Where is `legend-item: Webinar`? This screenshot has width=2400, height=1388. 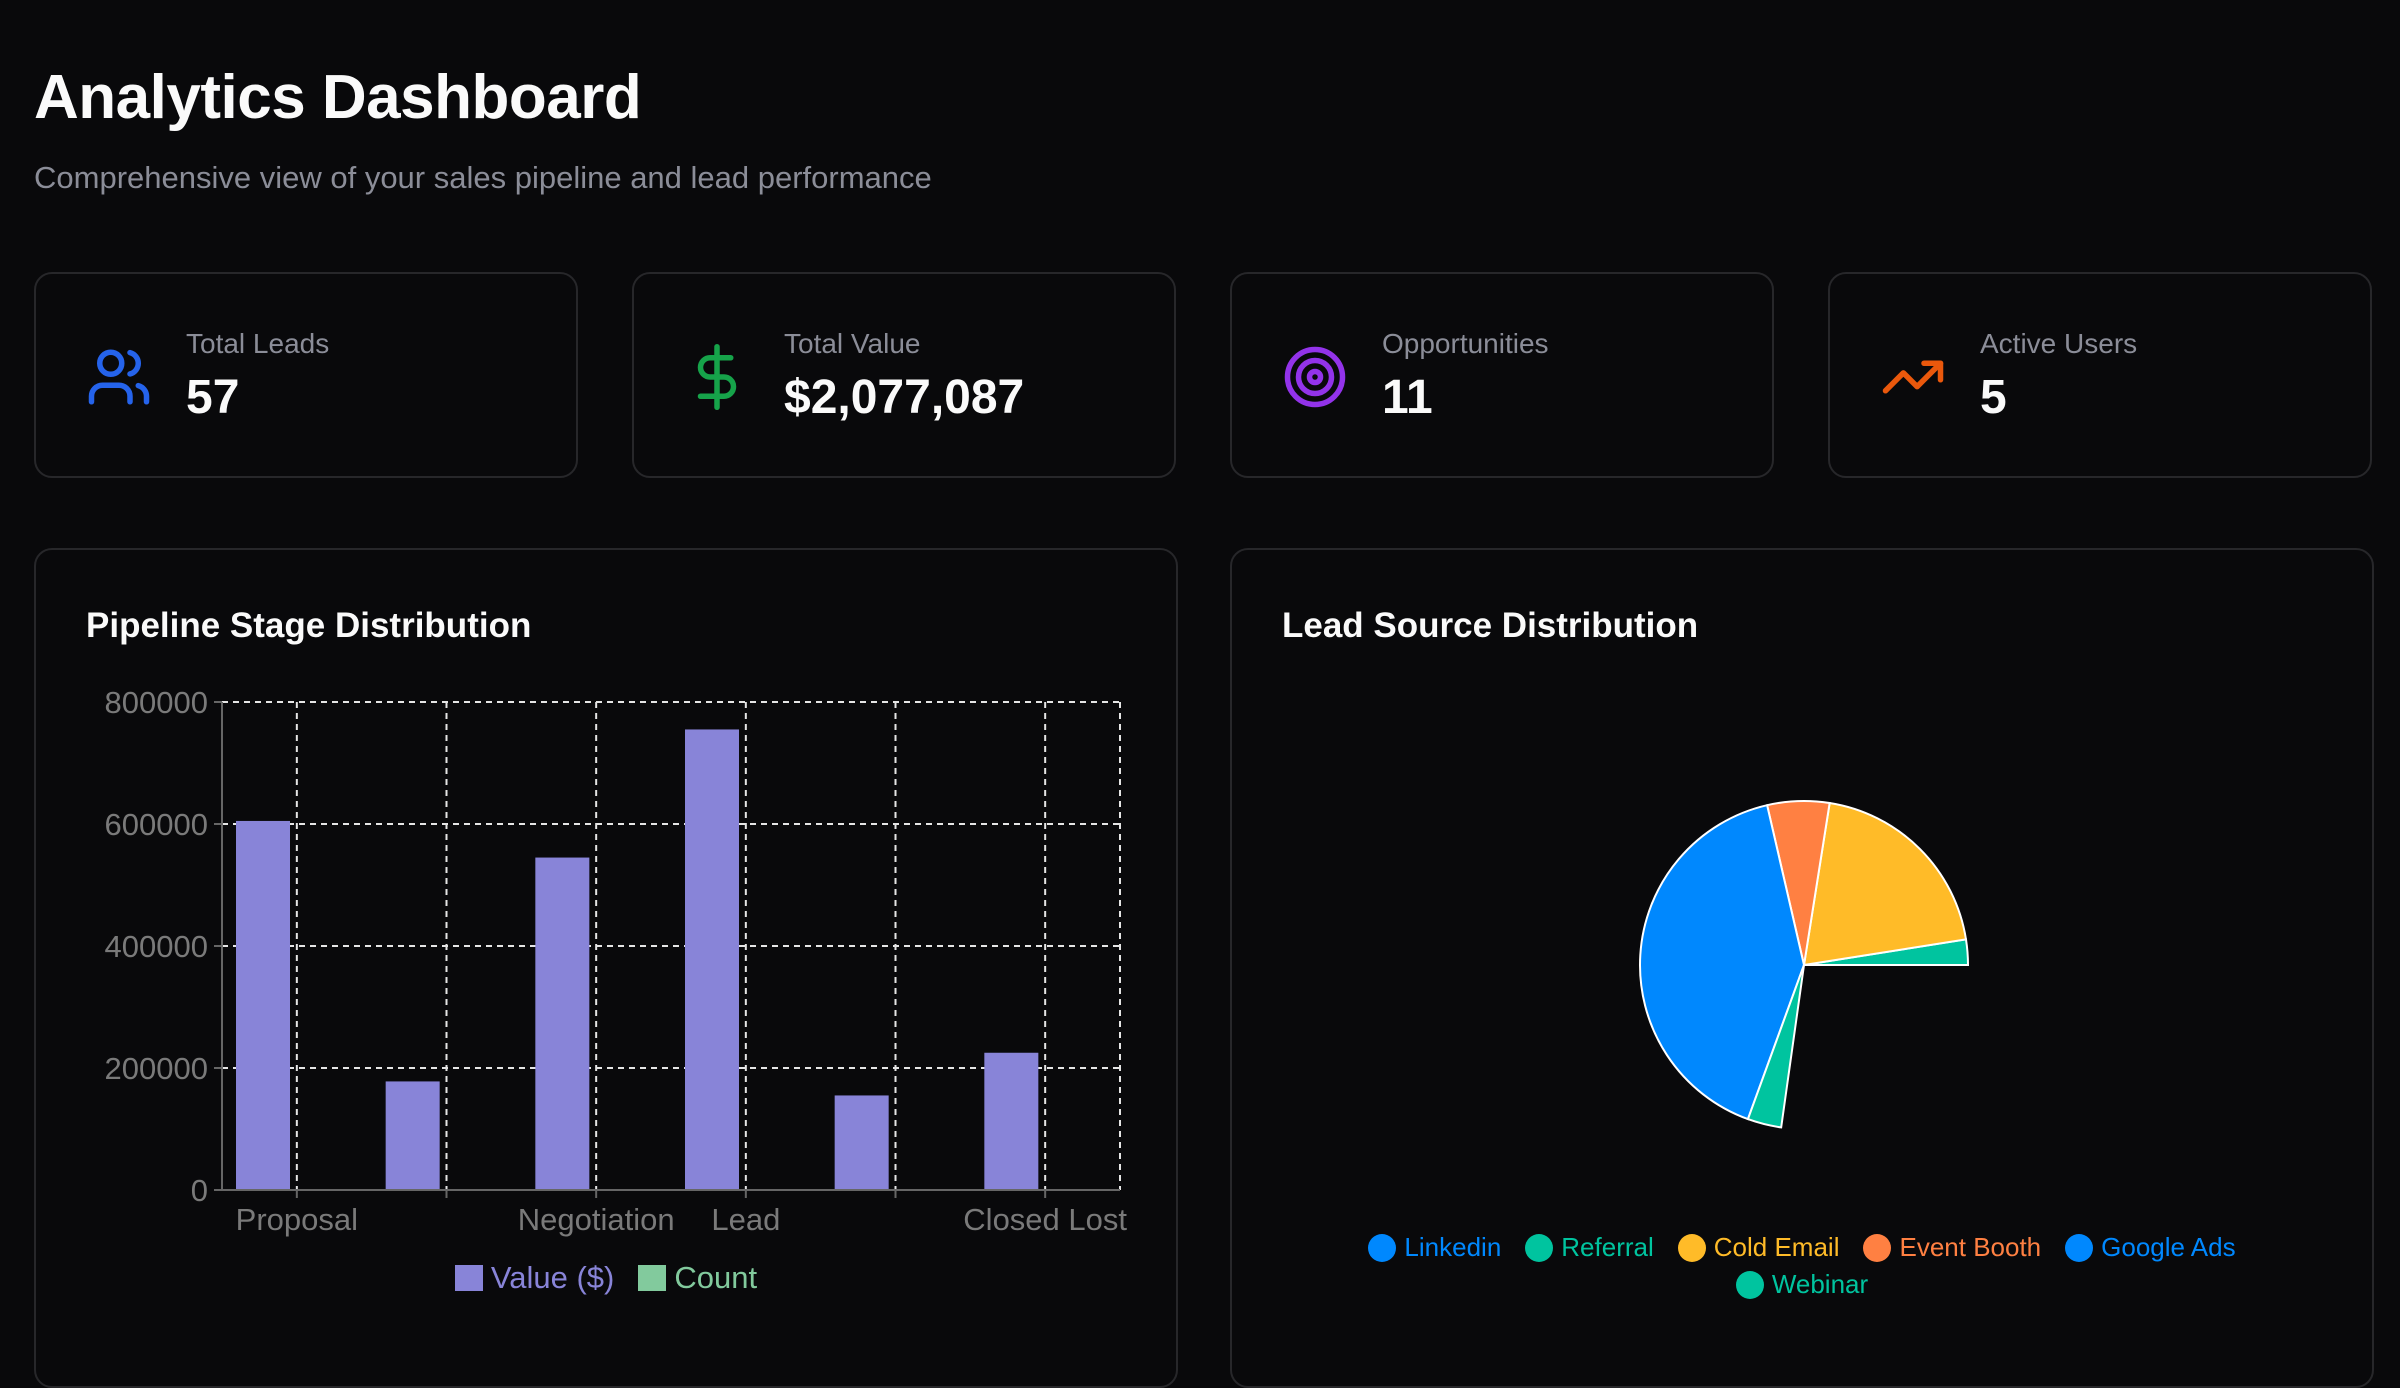
legend-item: Webinar is located at coordinates (1802, 1284).